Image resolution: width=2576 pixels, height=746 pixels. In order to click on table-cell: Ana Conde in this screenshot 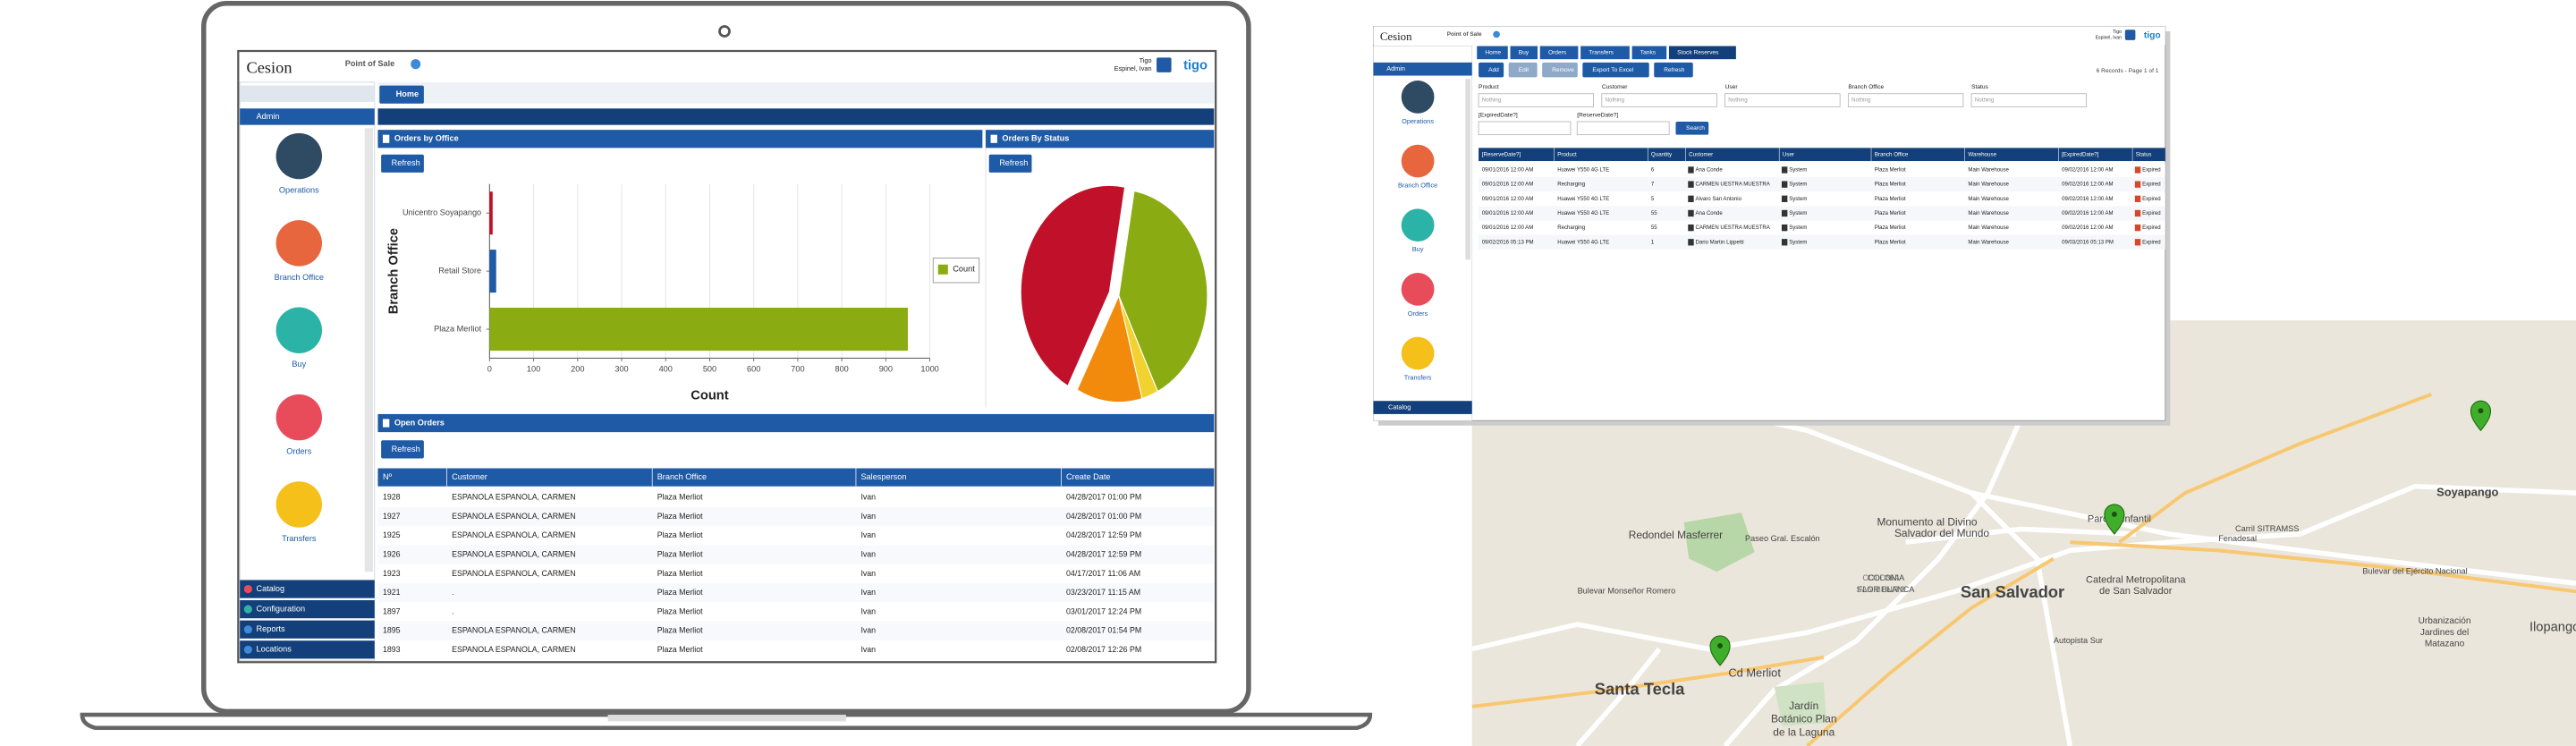, I will do `click(1710, 171)`.